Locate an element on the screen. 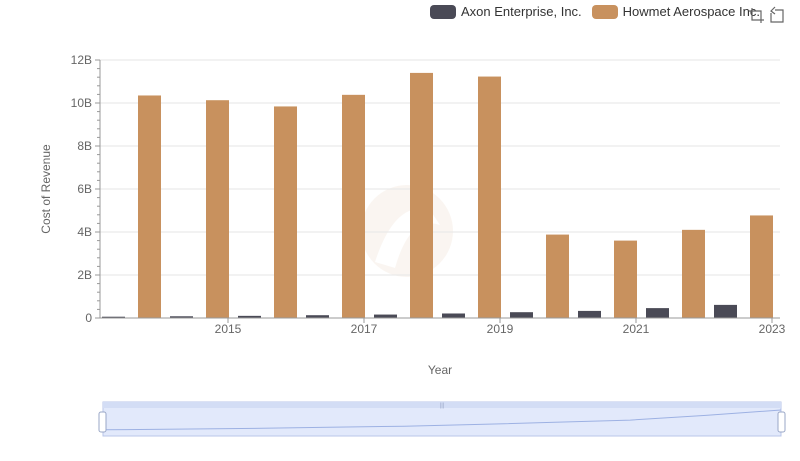 This screenshot has height=461, width=800. x-axis: 2015 2017 2019 2021 2023 is located at coordinates (443, 326).